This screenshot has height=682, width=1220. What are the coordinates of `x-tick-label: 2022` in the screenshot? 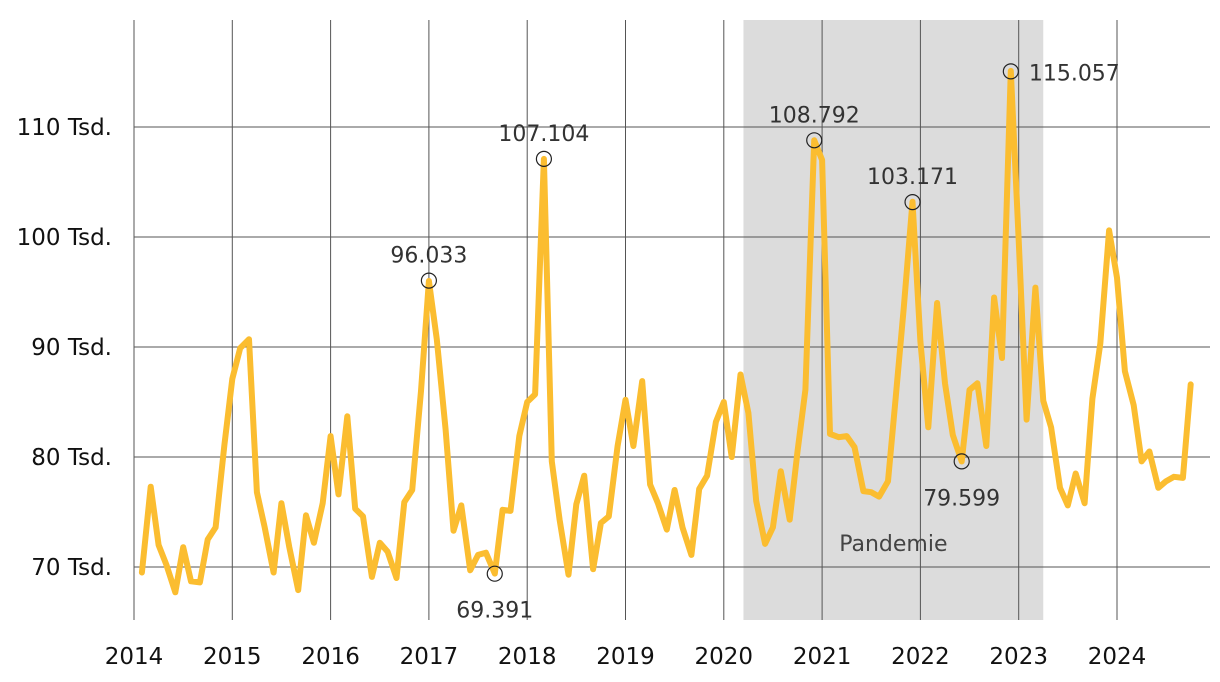 It's located at (920, 657).